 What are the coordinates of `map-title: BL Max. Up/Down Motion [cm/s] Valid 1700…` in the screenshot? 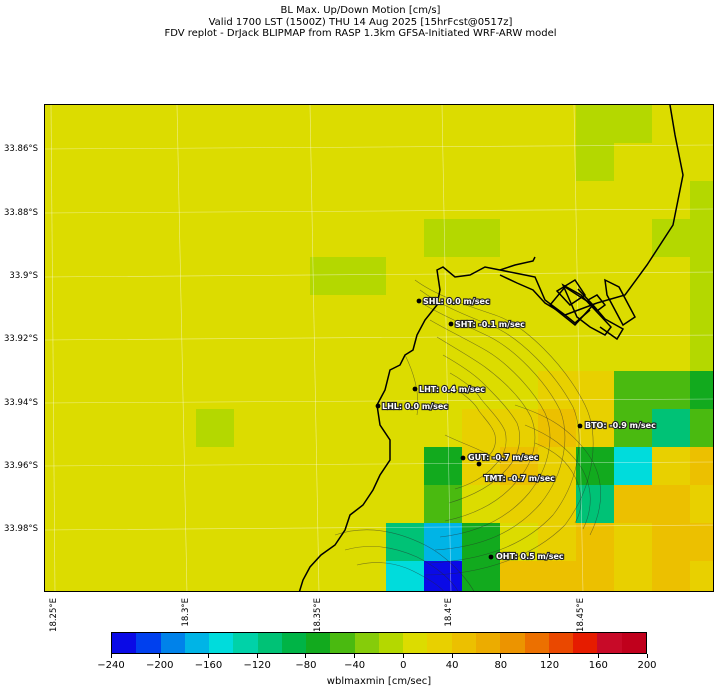 It's located at (360, 22).